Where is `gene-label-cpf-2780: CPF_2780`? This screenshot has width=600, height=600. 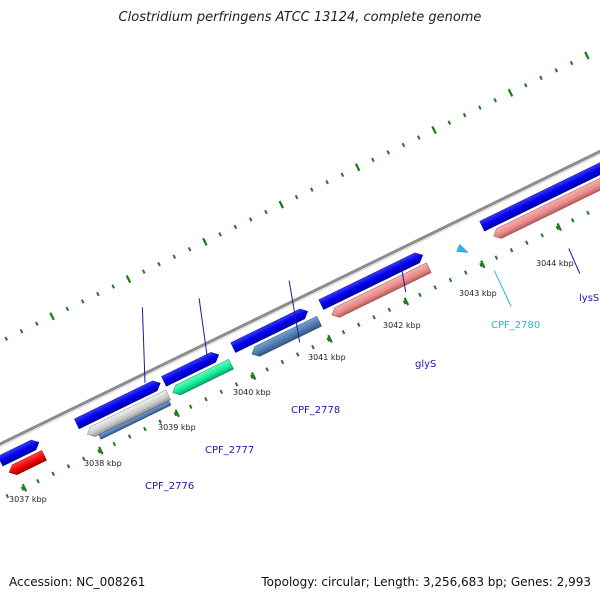
gene-label-cpf-2780: CPF_2780 is located at coordinates (515, 325).